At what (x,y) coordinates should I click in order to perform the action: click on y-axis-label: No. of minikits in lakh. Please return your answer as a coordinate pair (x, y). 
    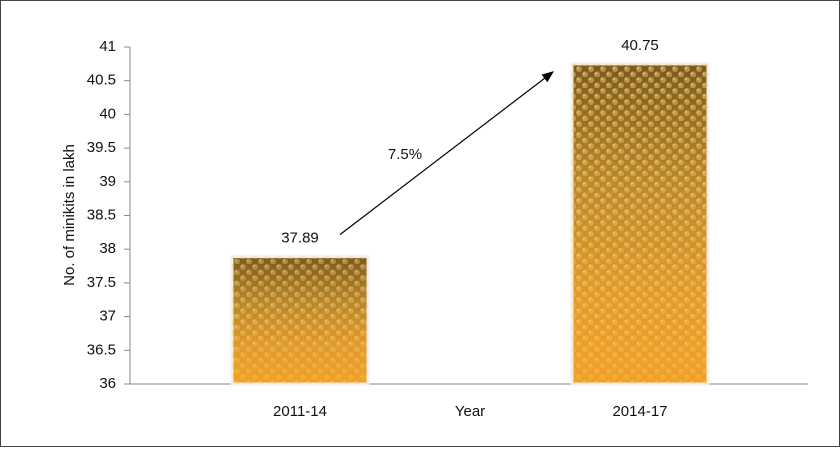
    Looking at the image, I should click on (69, 215).